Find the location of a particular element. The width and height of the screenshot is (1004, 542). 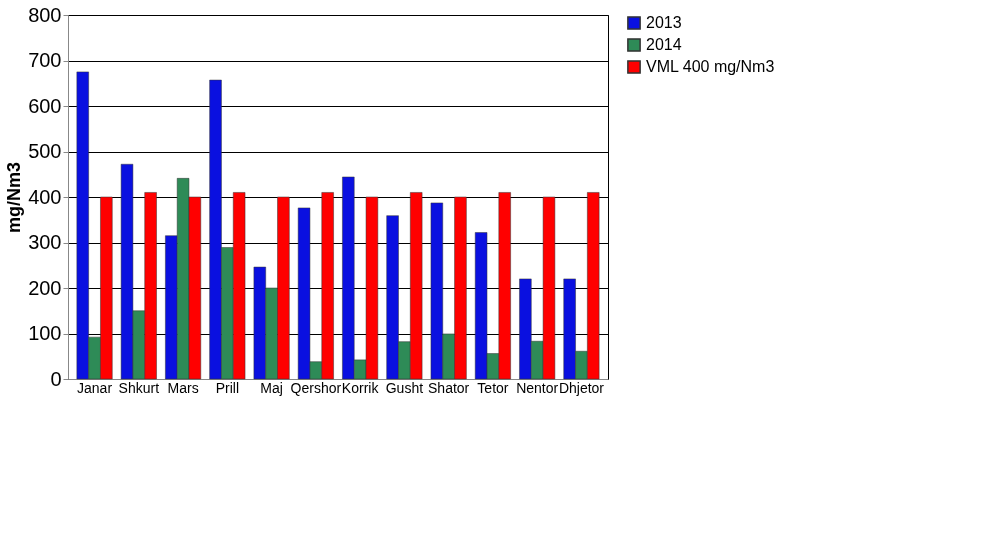

x-tick-label: Korrik is located at coordinates (360, 387).